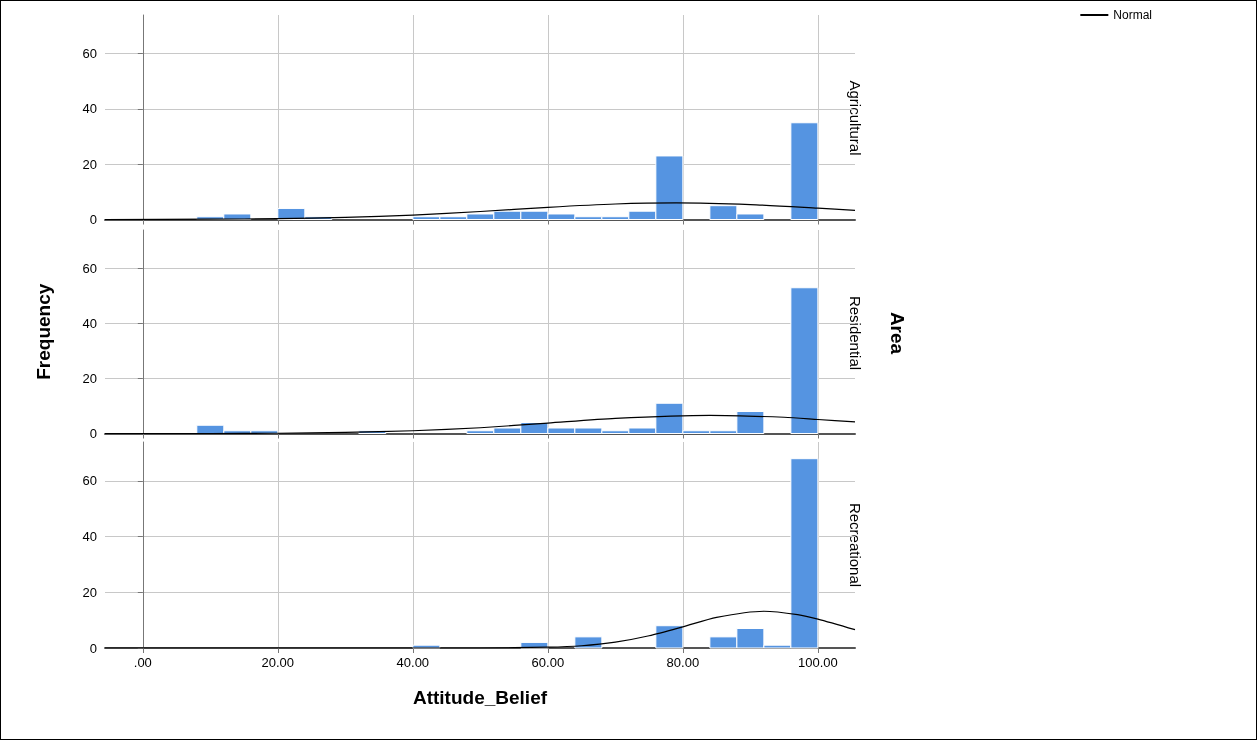 Image resolution: width=1257 pixels, height=740 pixels. I want to click on y-axis-title: Frequency, so click(43, 331).